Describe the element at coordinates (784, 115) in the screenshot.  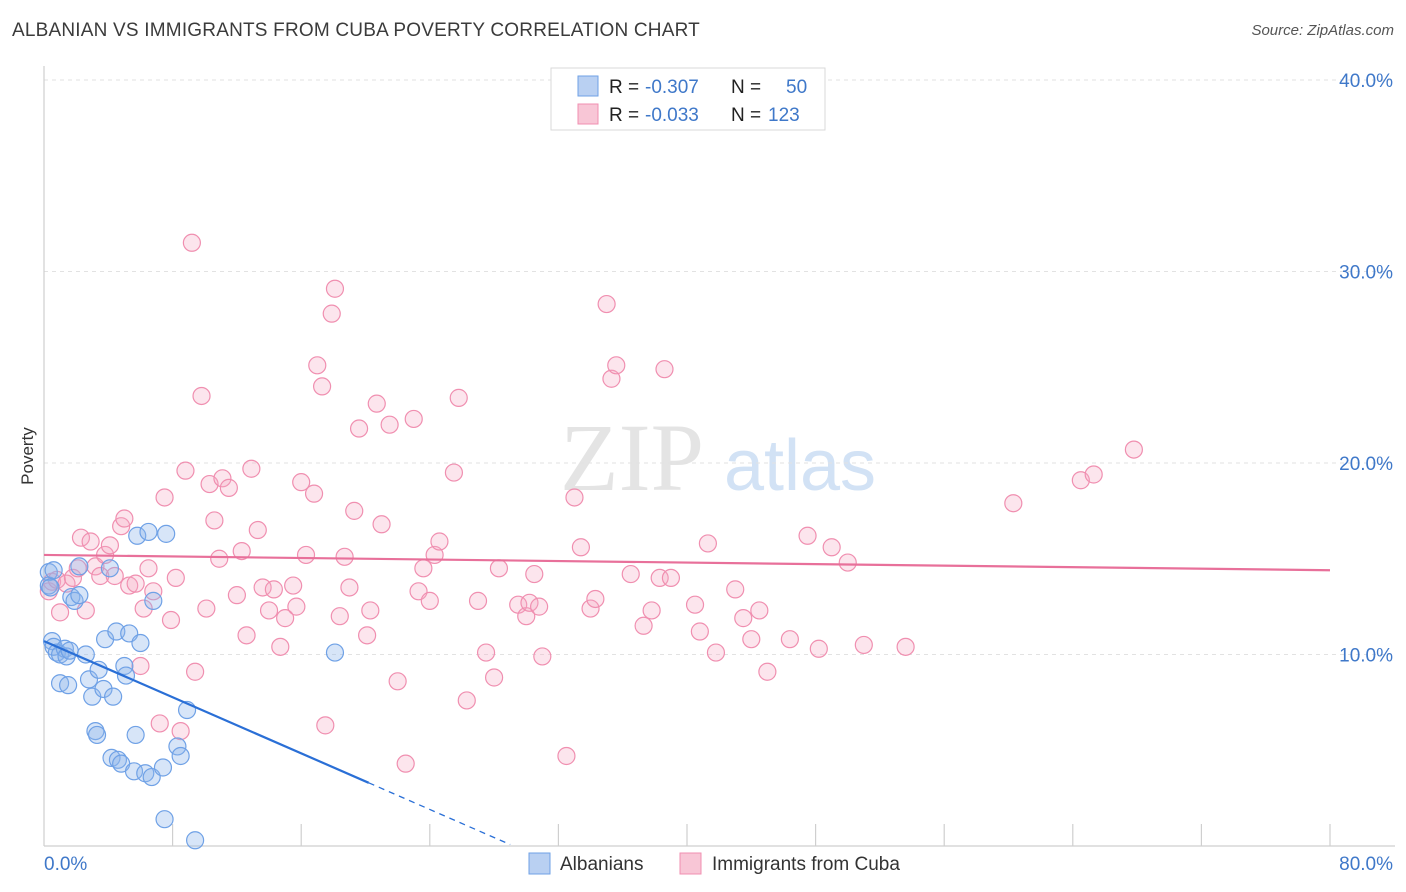
I see `legend-n-value-2: 123` at that location.